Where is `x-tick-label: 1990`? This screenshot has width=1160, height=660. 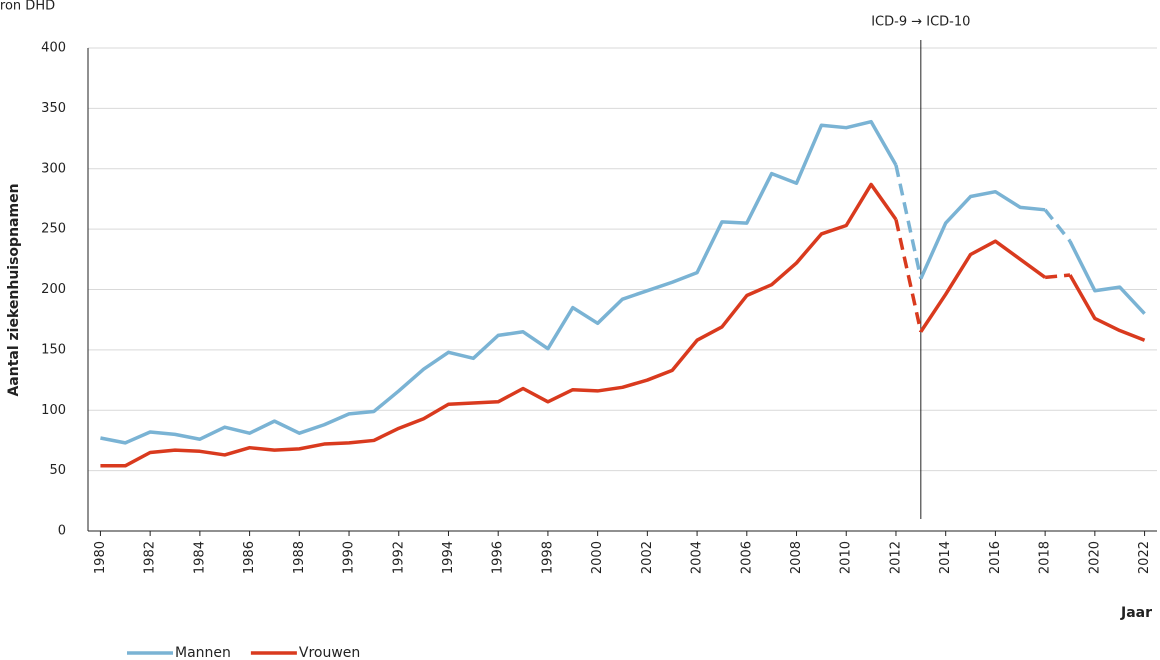 x-tick-label: 1990 is located at coordinates (349, 557).